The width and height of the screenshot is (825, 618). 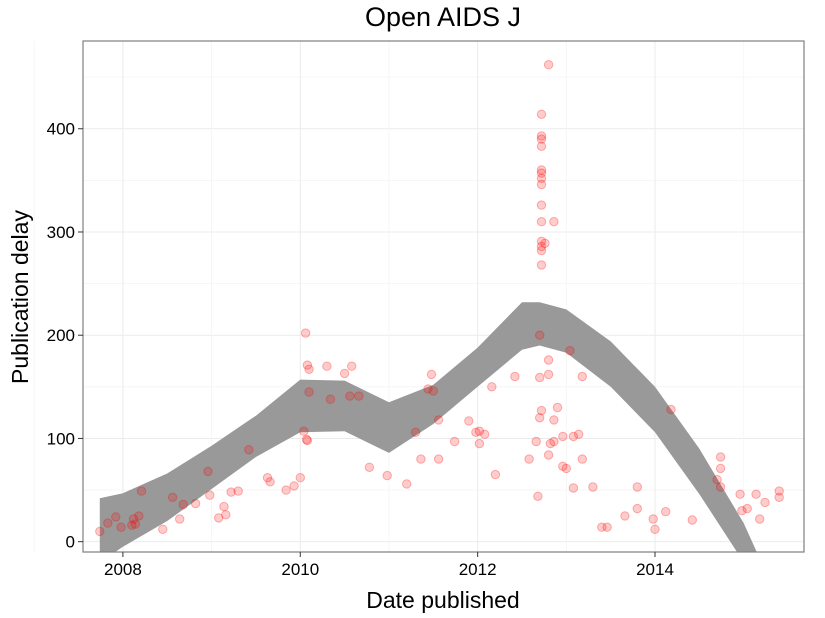 I want to click on x-tick-label: 2008, so click(x=123, y=569).